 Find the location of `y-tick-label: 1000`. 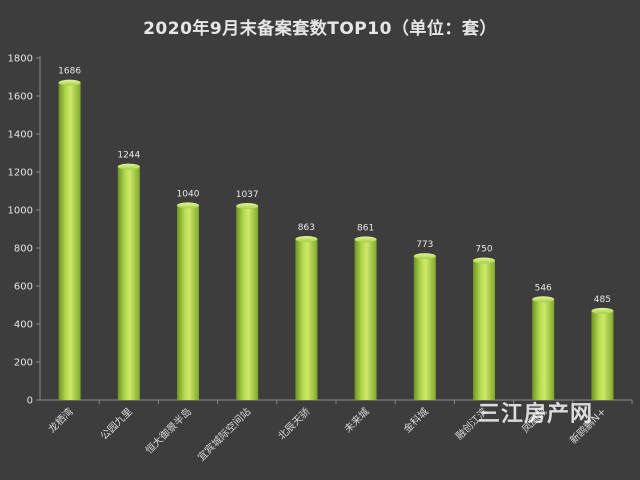

y-tick-label: 1000 is located at coordinates (20, 211).